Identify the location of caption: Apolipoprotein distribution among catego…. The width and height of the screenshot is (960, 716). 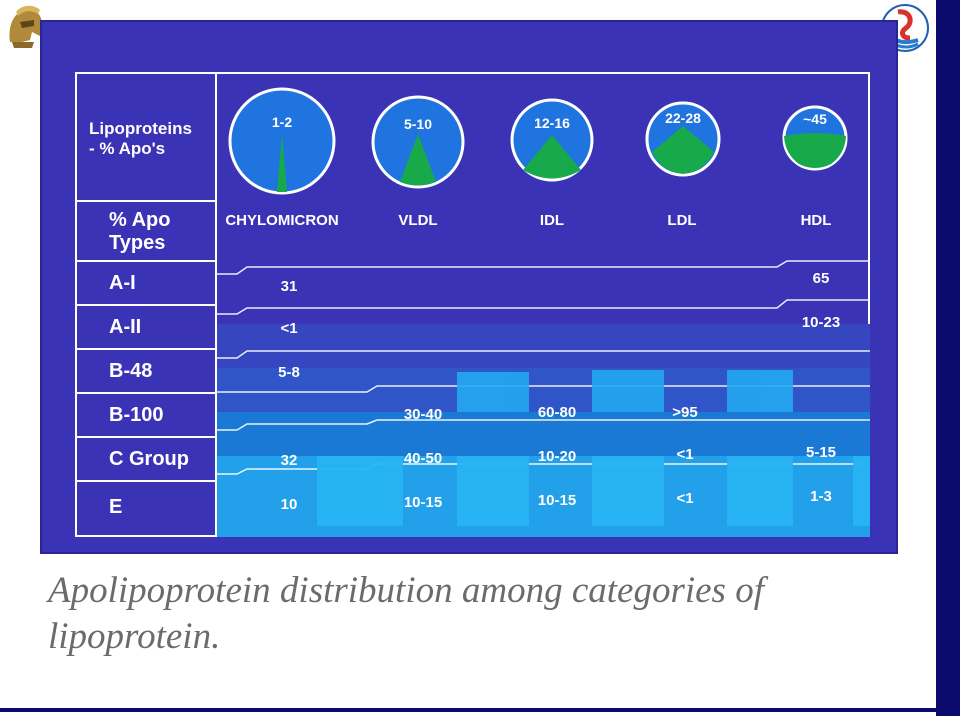
(478, 614).